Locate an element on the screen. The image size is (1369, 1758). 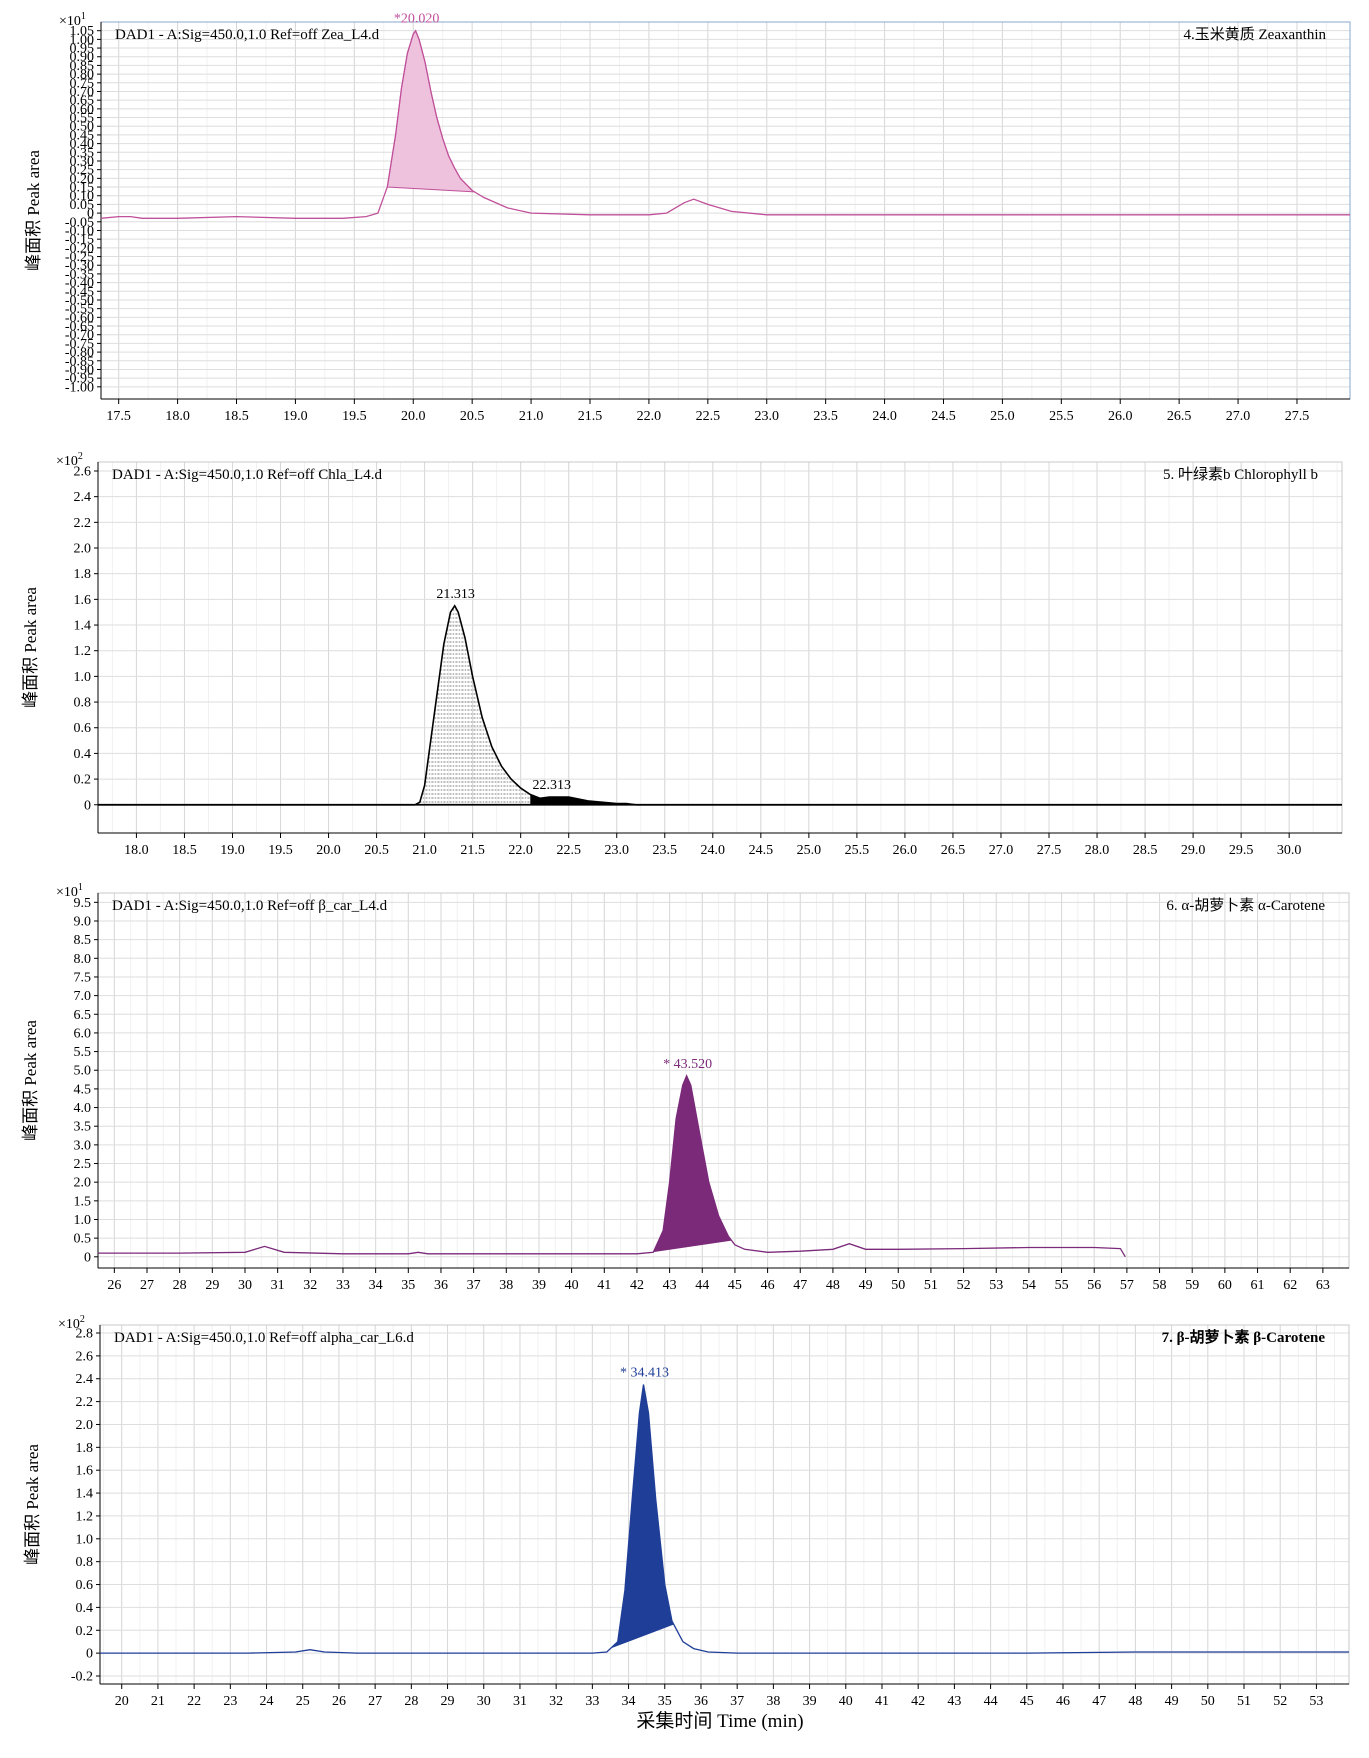
x-tick-label: 21.5 is located at coordinates (590, 416).